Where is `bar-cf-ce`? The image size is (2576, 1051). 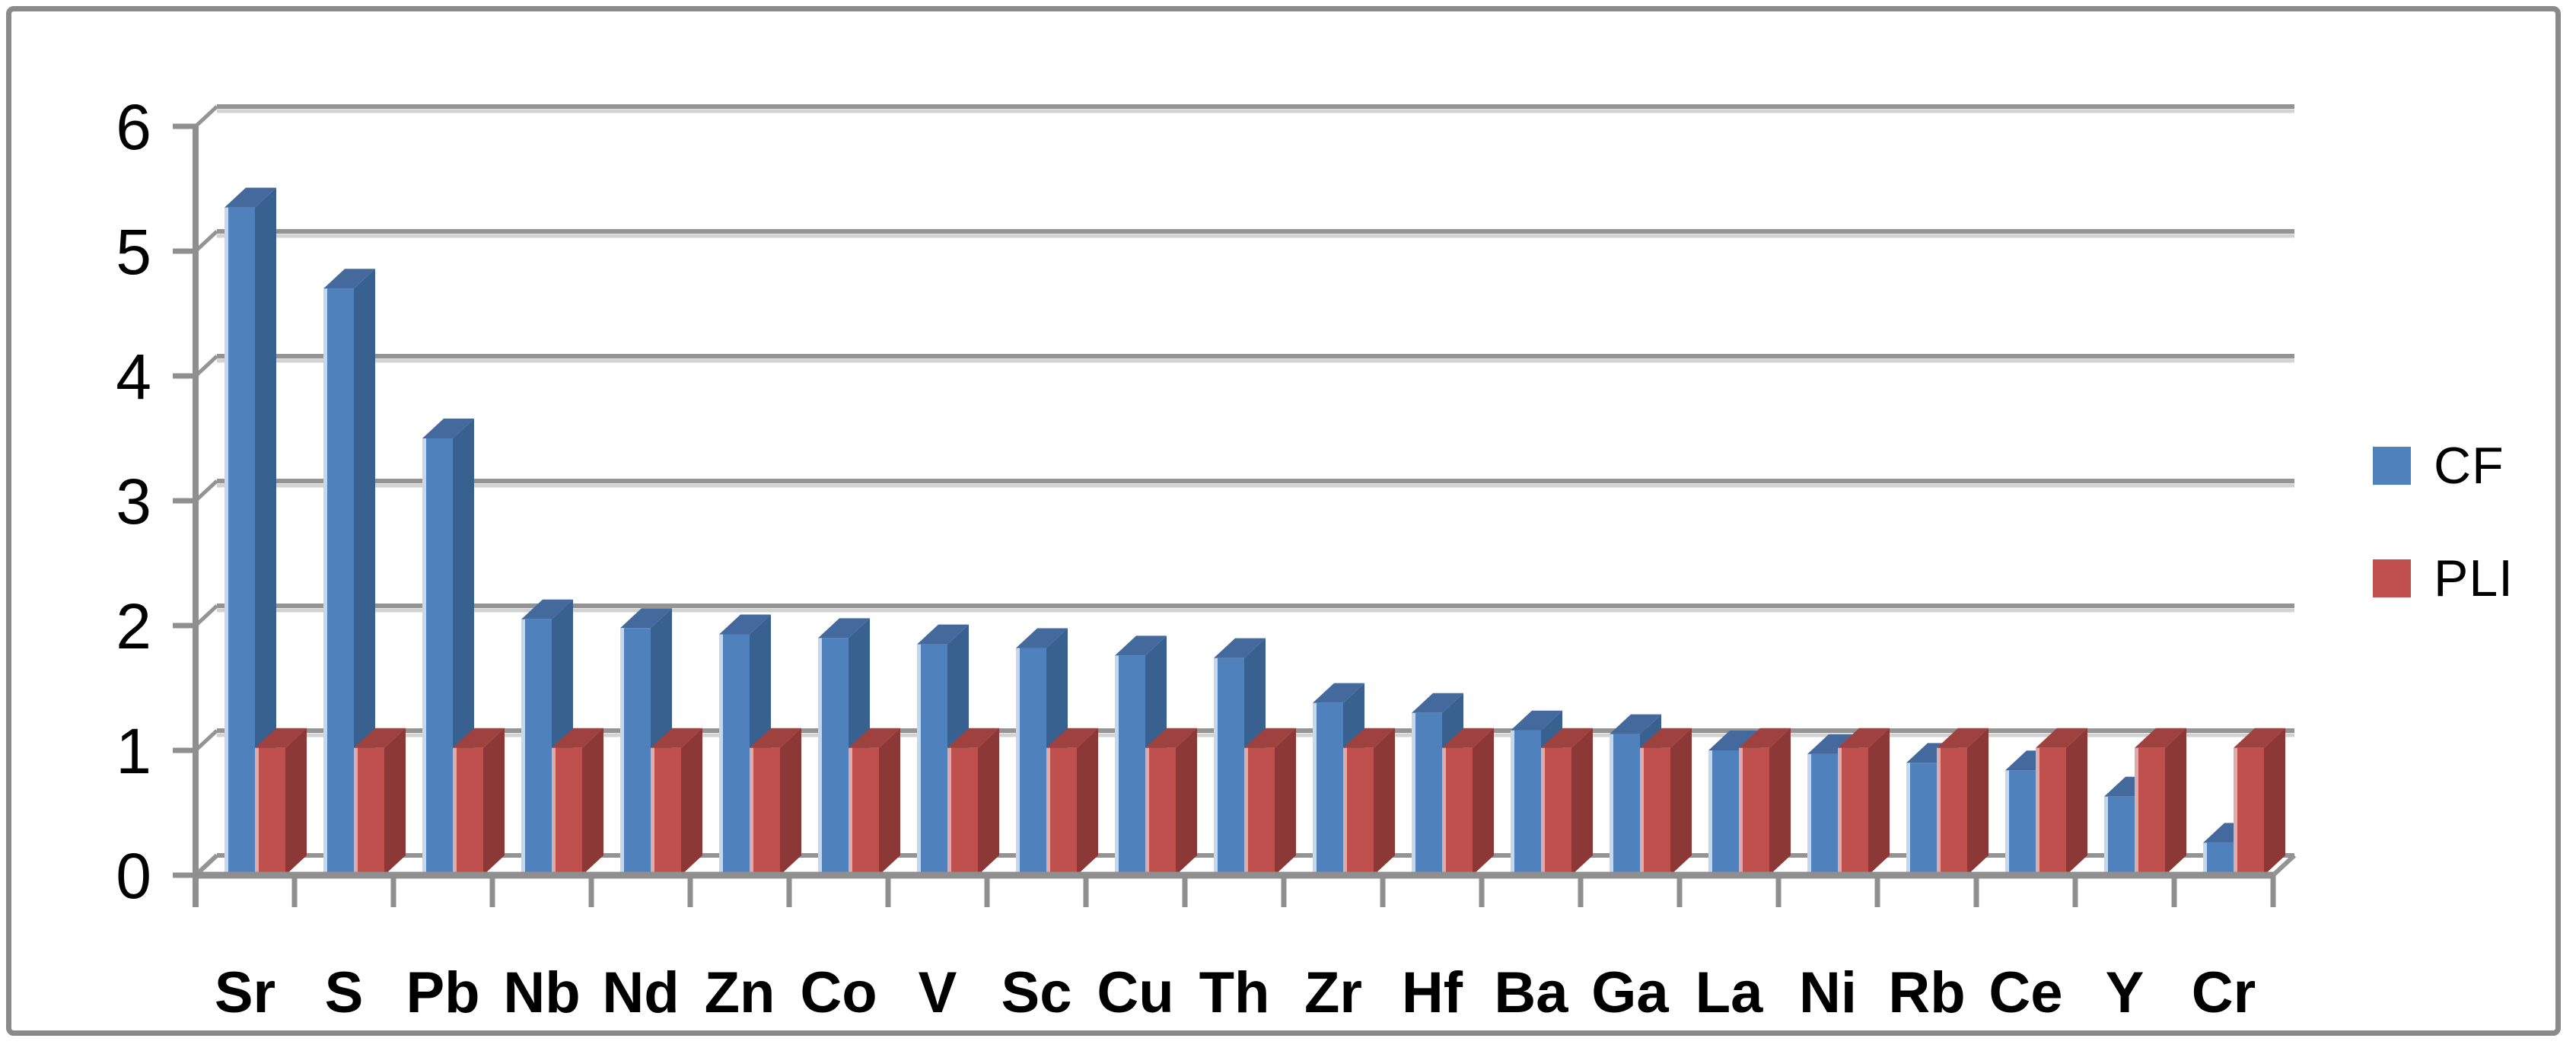 bar-cf-ce is located at coordinates (2020, 822).